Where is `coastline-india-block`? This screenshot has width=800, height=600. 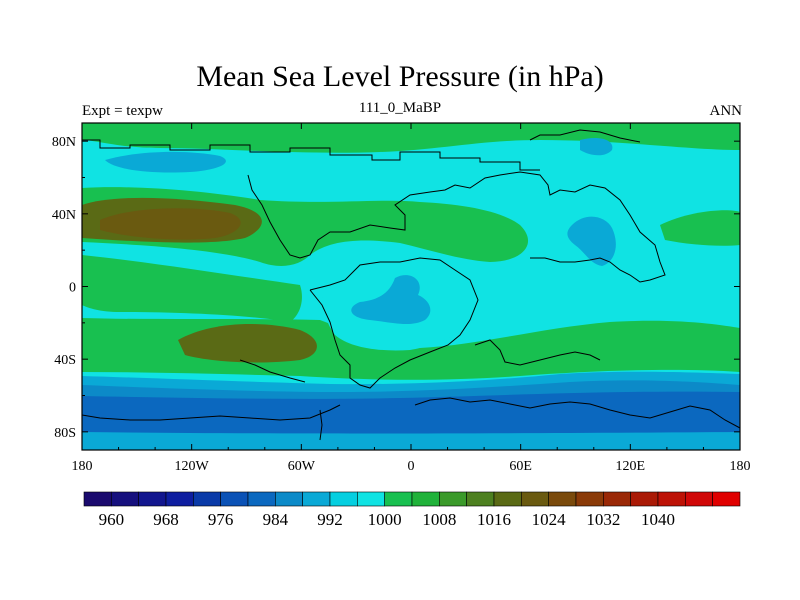 coastline-india-block is located at coordinates (537, 352).